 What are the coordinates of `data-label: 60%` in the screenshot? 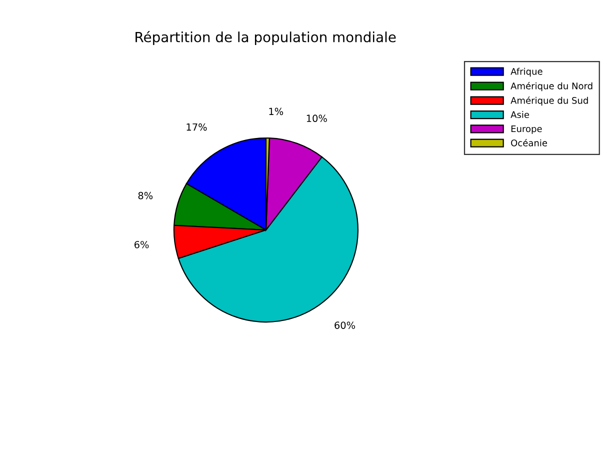 It's located at (345, 325).